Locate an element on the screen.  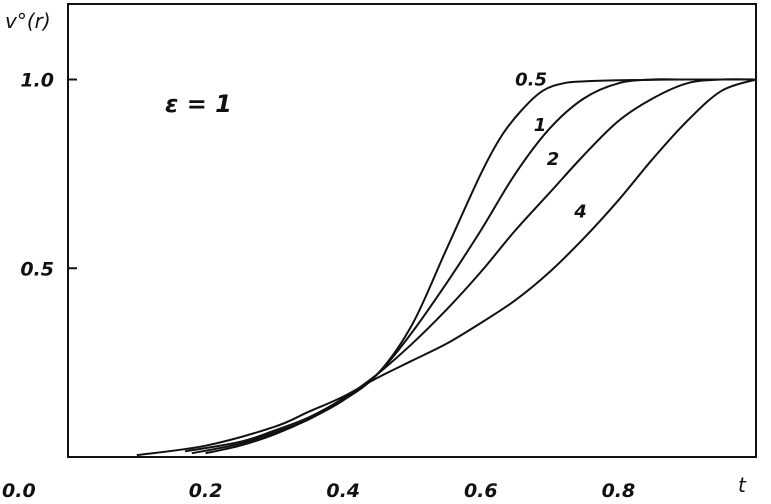
x-tick-labels: 0.0 0.2 0.4 0.6 0.8 is located at coordinates (318, 491).